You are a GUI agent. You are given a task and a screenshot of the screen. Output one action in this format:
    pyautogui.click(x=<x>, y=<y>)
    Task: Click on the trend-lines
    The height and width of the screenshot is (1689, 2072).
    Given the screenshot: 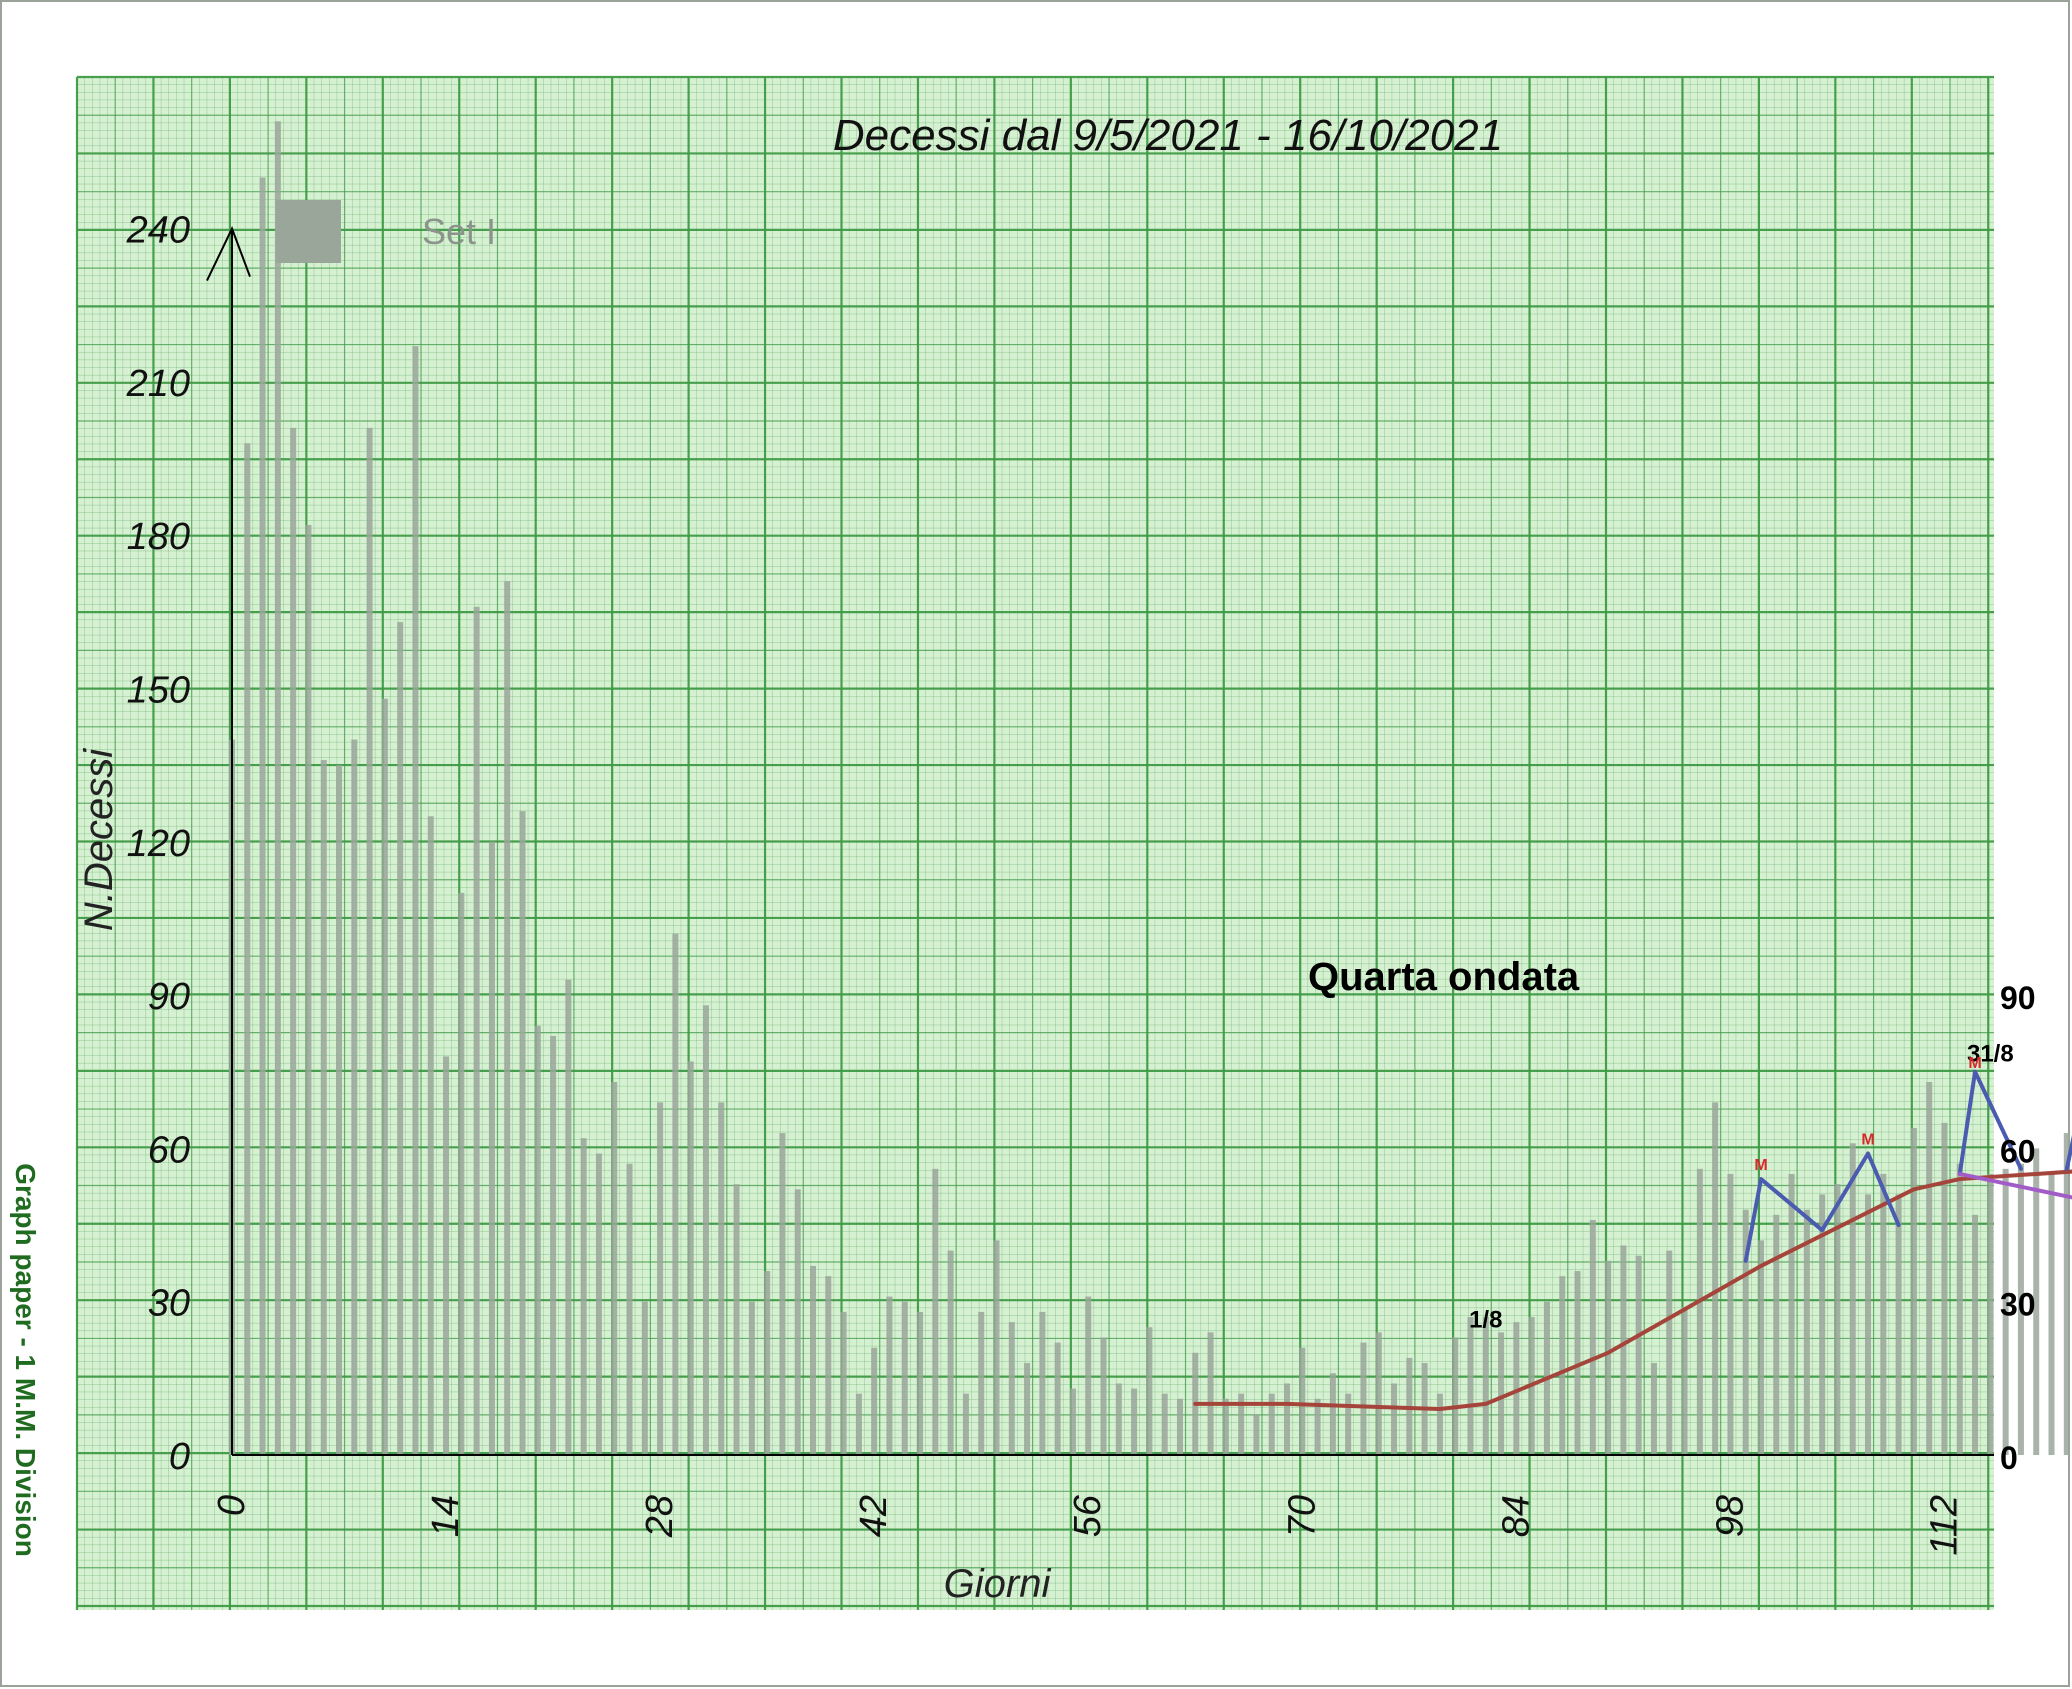 What is the action you would take?
    pyautogui.click(x=1632, y=1240)
    